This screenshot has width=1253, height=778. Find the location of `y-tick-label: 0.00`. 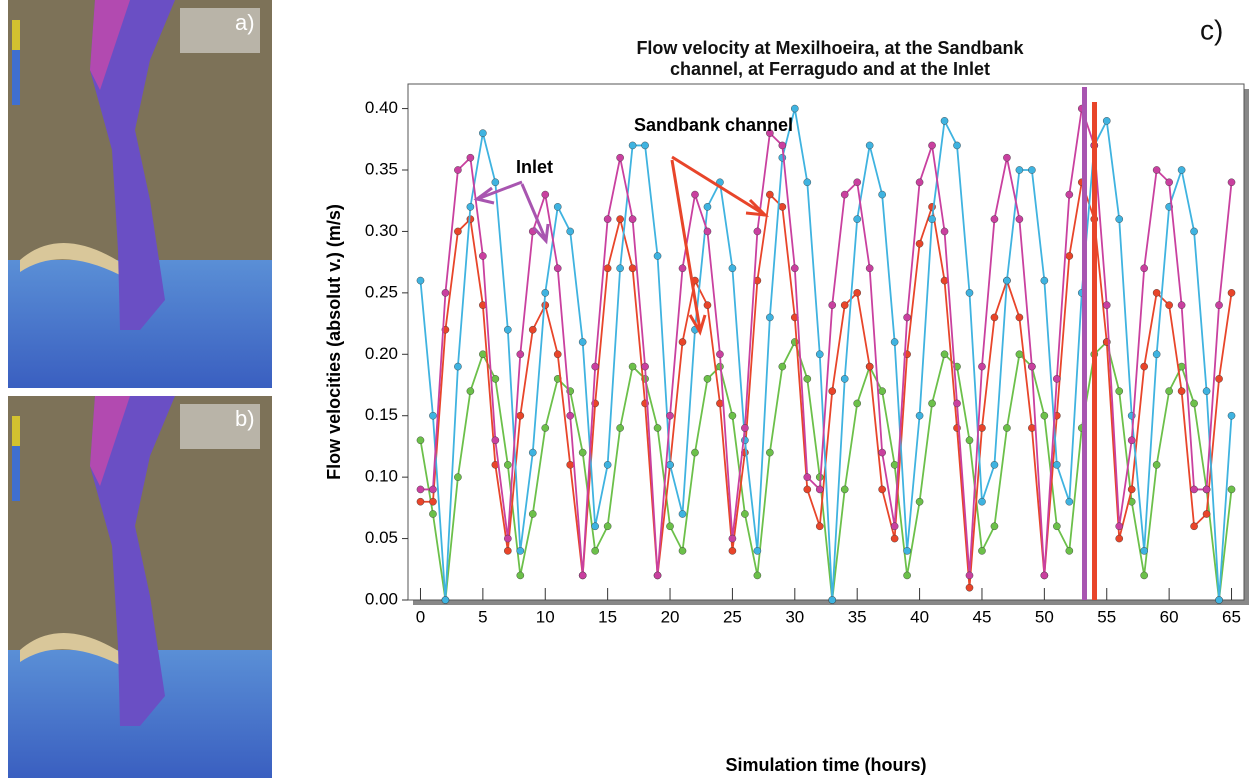

y-tick-label: 0.00 is located at coordinates (381, 598).